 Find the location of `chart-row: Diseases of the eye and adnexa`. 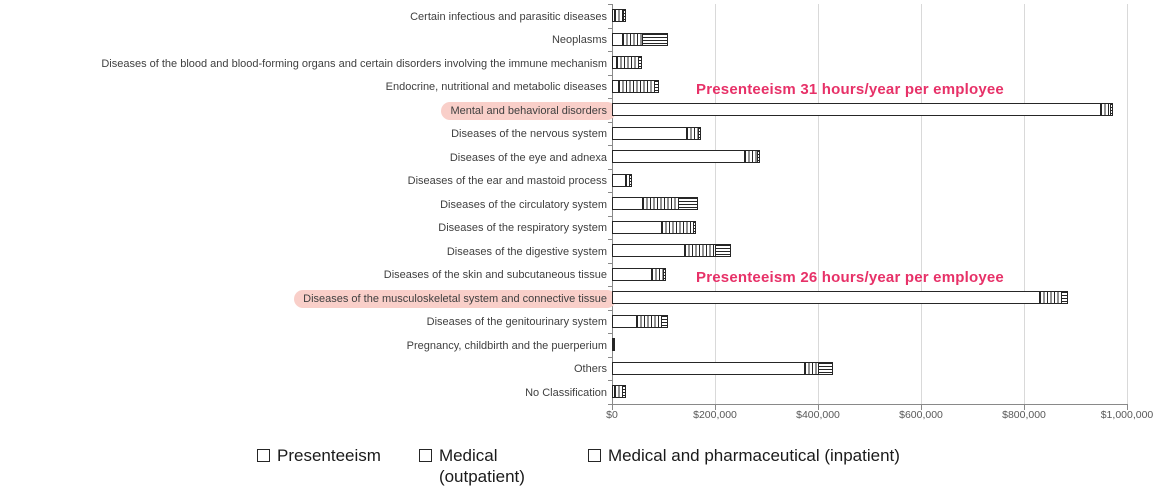

chart-row: Diseases of the eye and adnexa is located at coordinates (587, 157).